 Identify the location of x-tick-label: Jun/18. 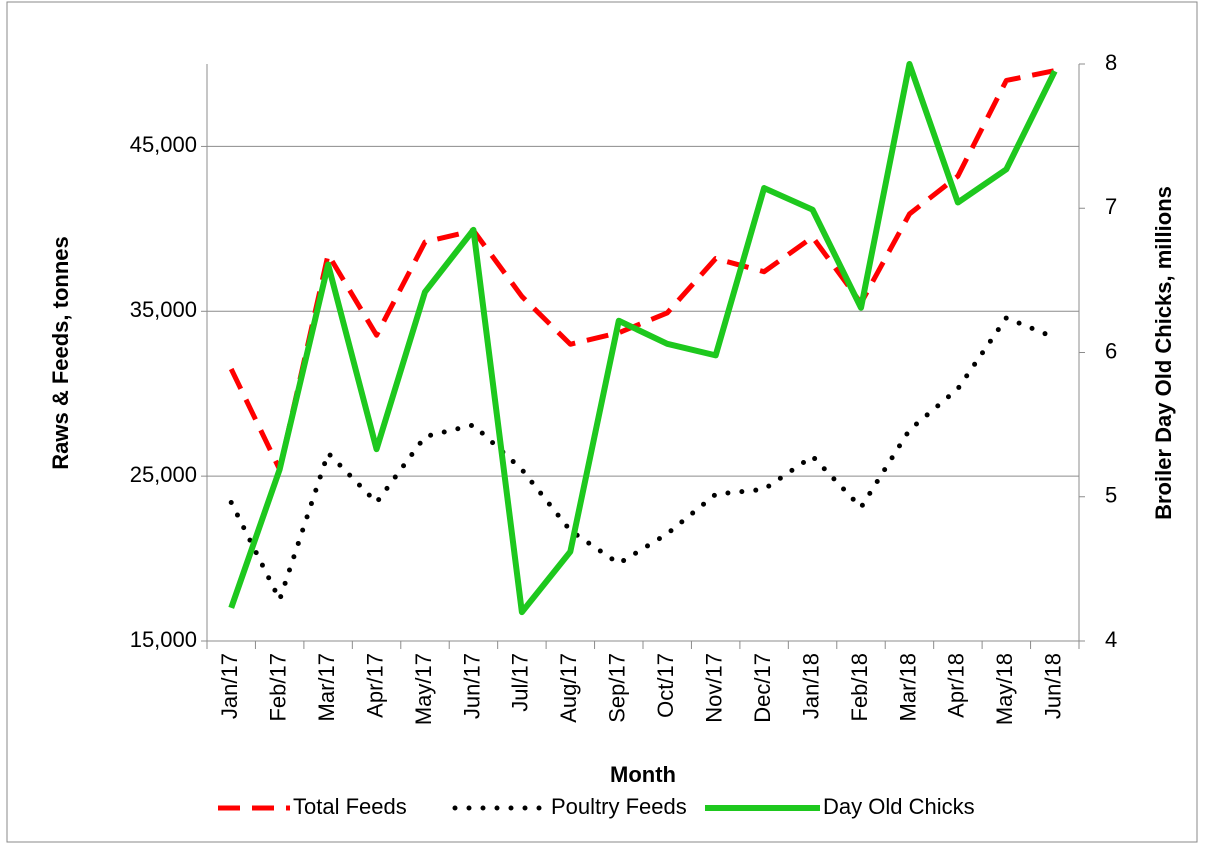
(1053, 686).